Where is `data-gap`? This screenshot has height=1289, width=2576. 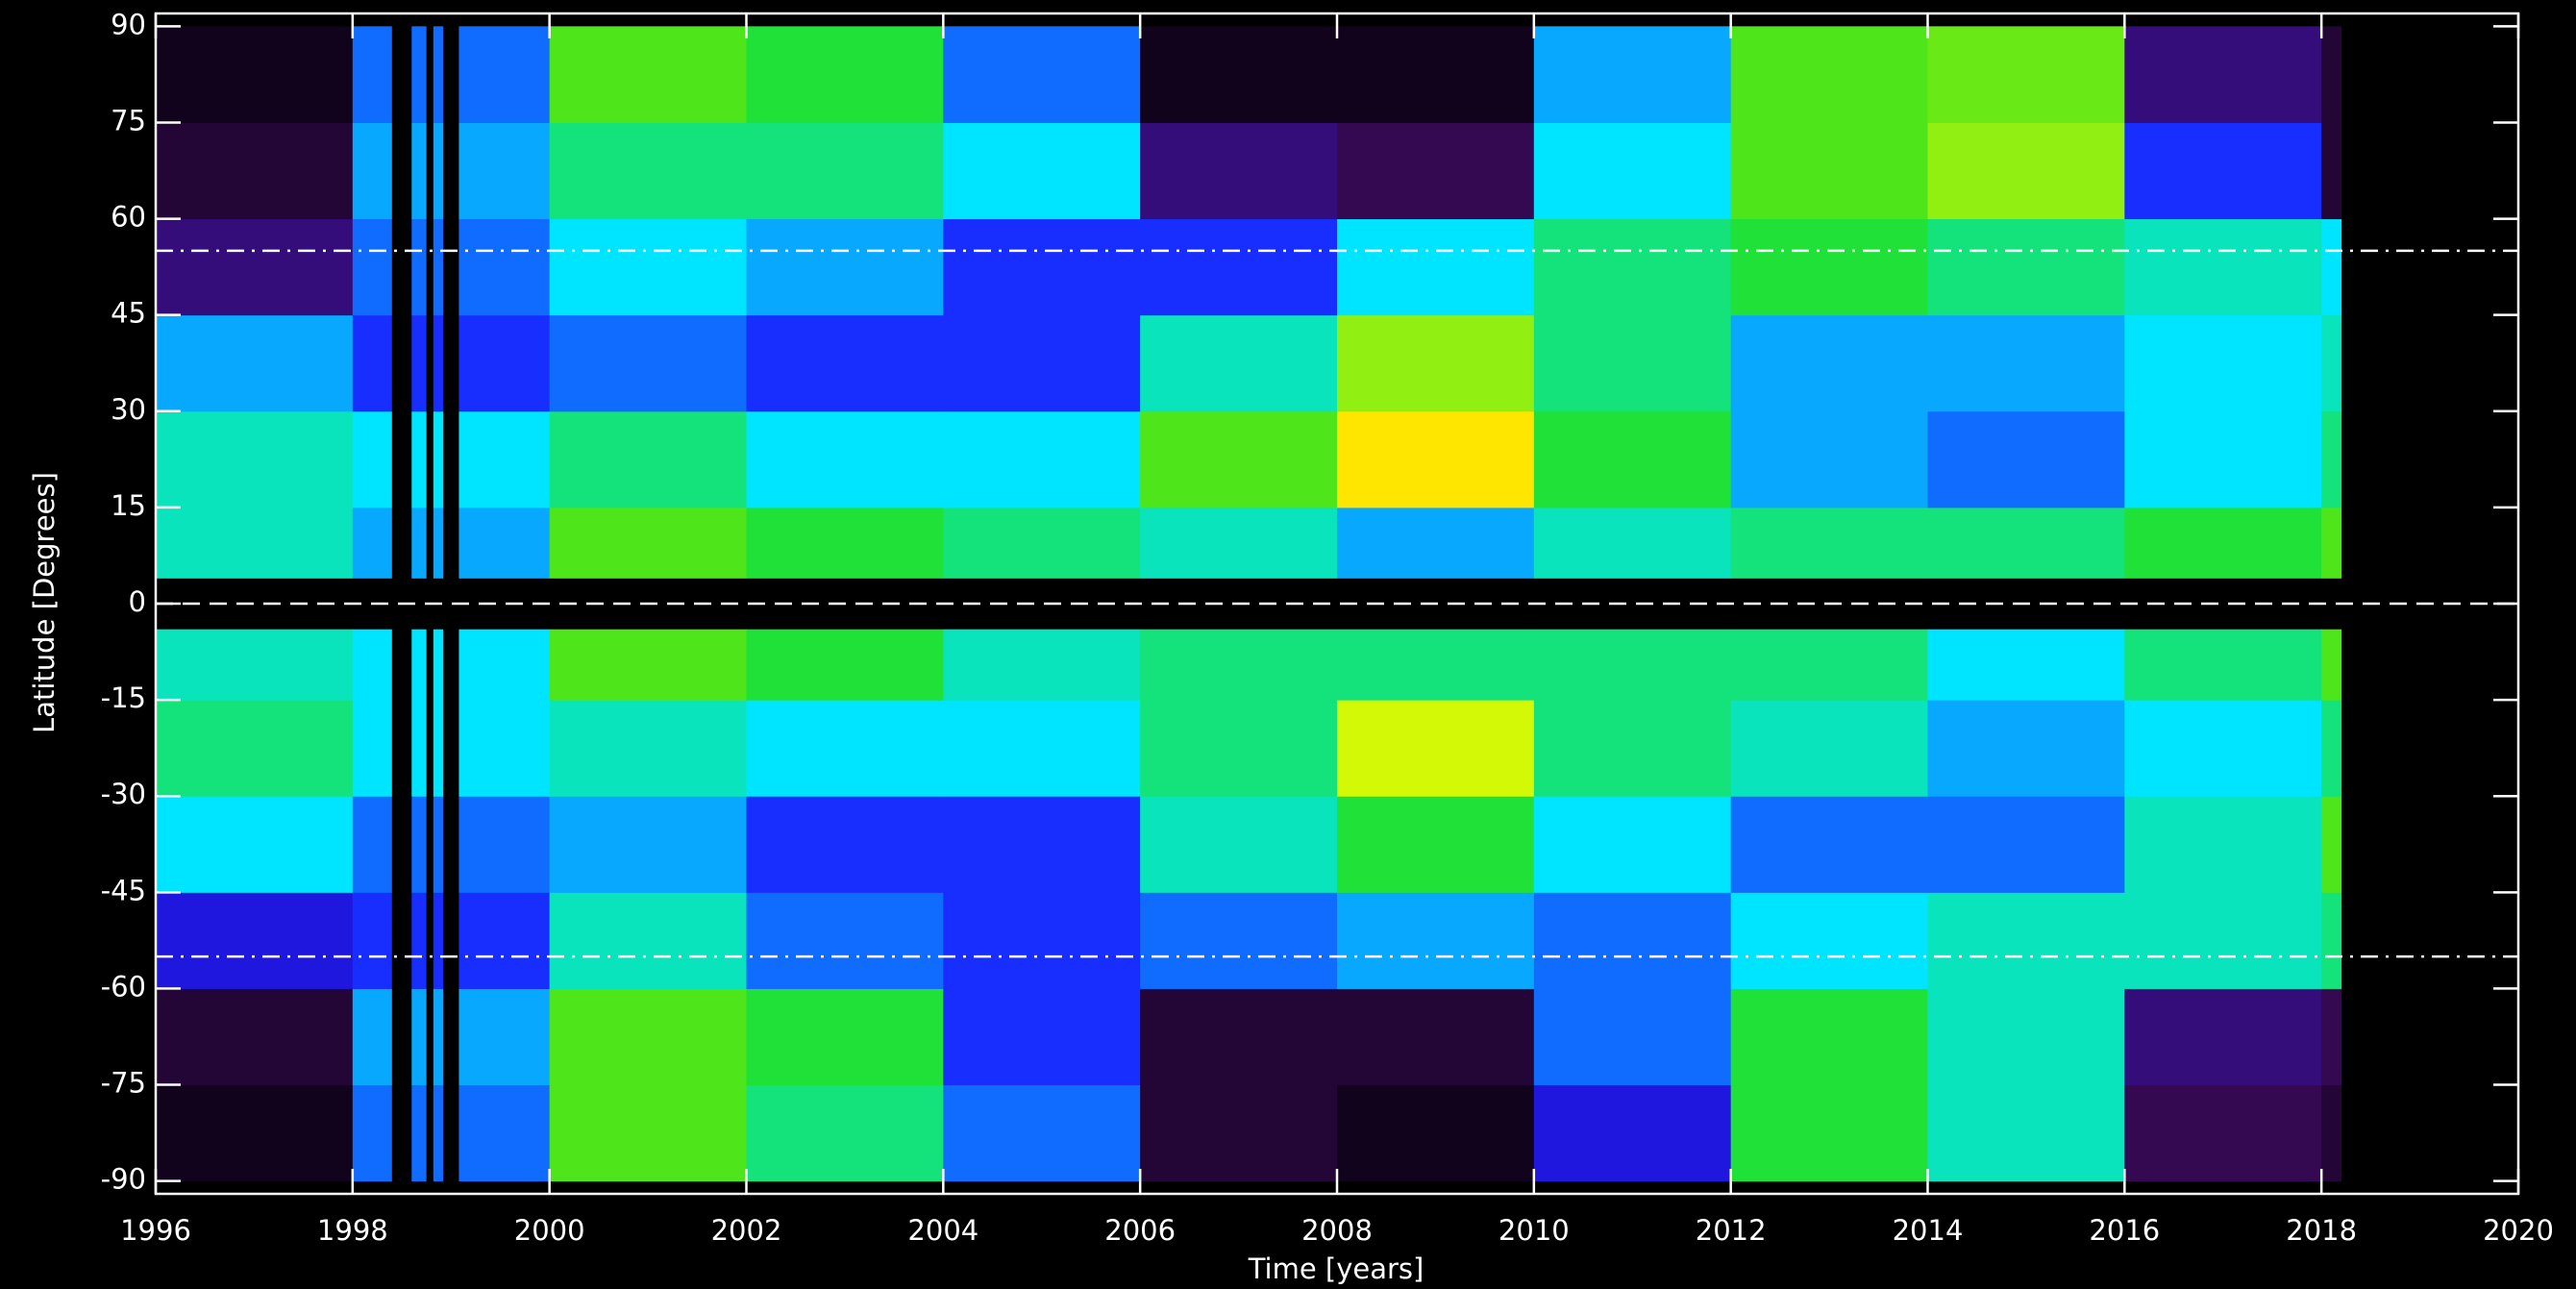
data-gap is located at coordinates (451, 603).